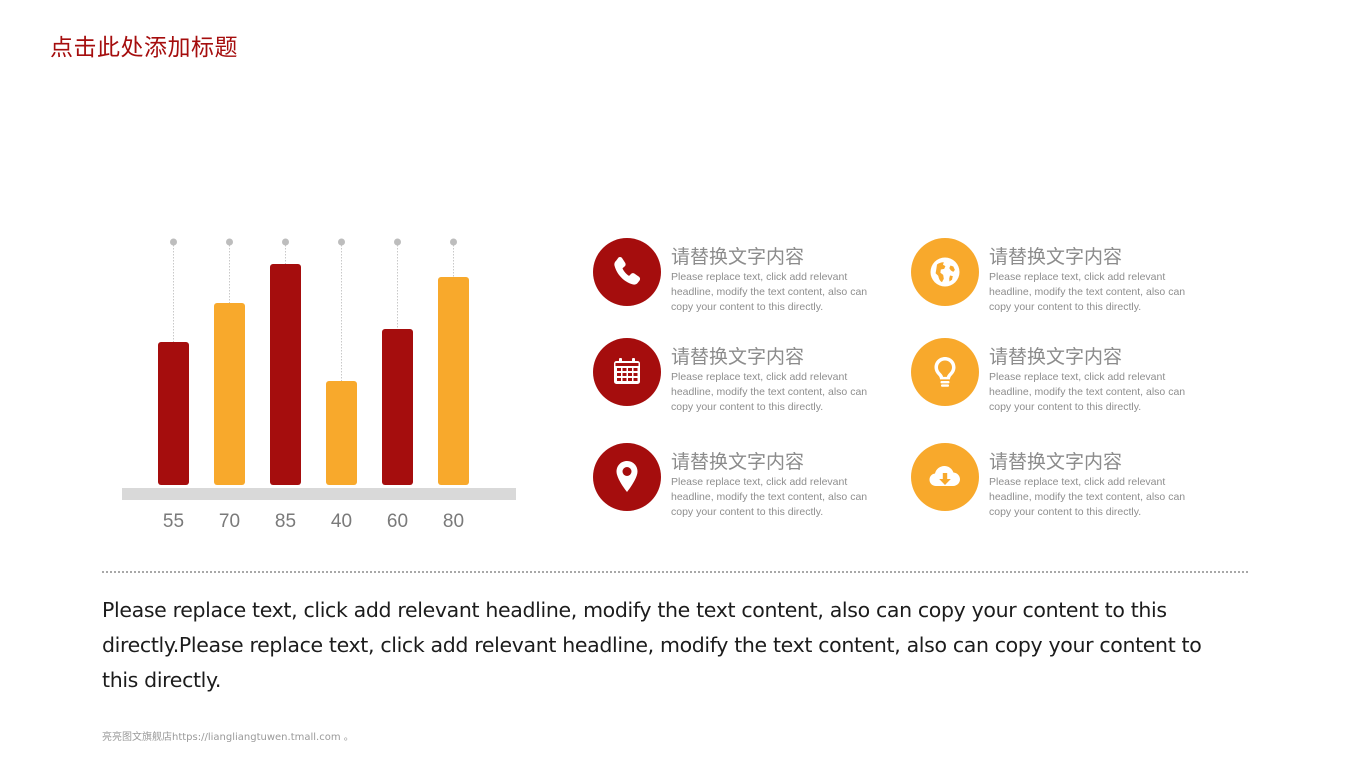  What do you see at coordinates (453, 521) in the screenshot?
I see `bar-label-80: 80` at bounding box center [453, 521].